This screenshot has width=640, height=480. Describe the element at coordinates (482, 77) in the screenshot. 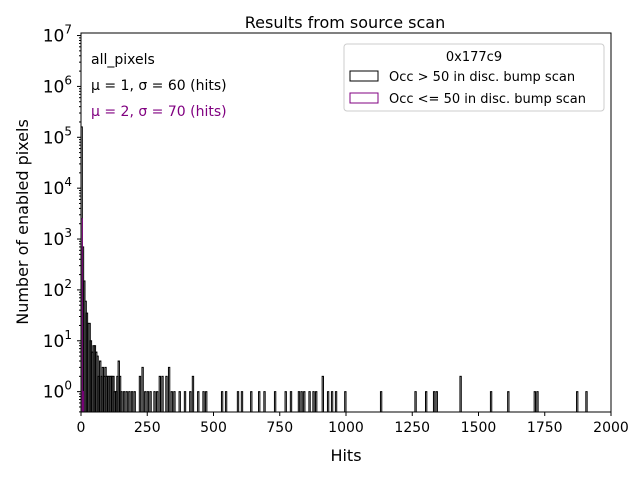

I see `legend-entry-black: Occ > 50 in disc. bump scan` at that location.